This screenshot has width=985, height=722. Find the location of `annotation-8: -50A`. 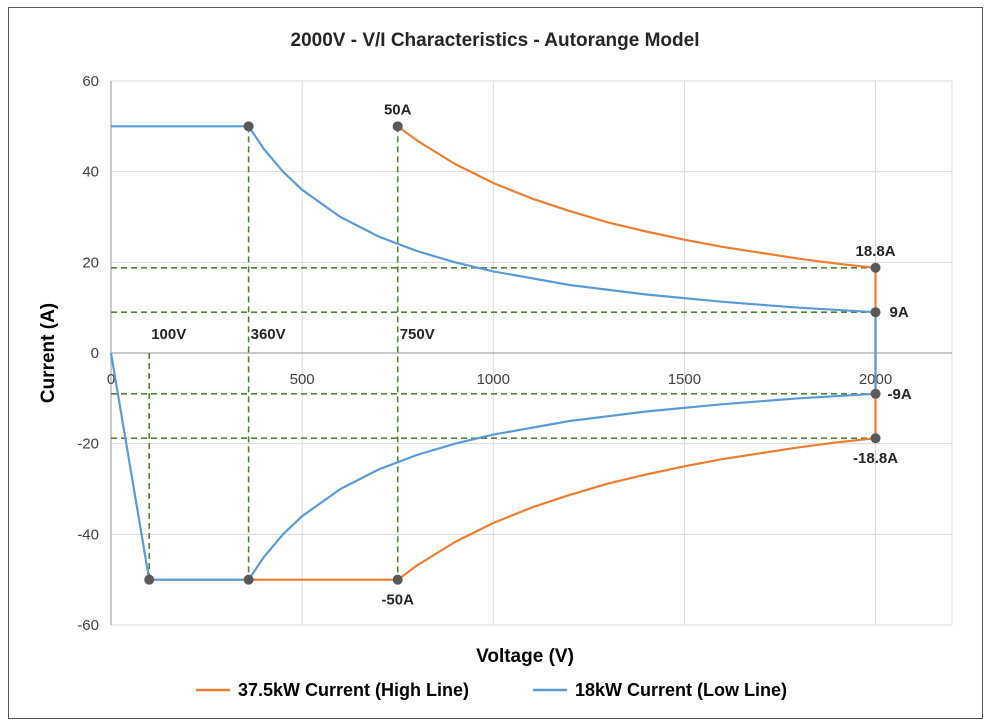

annotation-8: -50A is located at coordinates (397, 600).